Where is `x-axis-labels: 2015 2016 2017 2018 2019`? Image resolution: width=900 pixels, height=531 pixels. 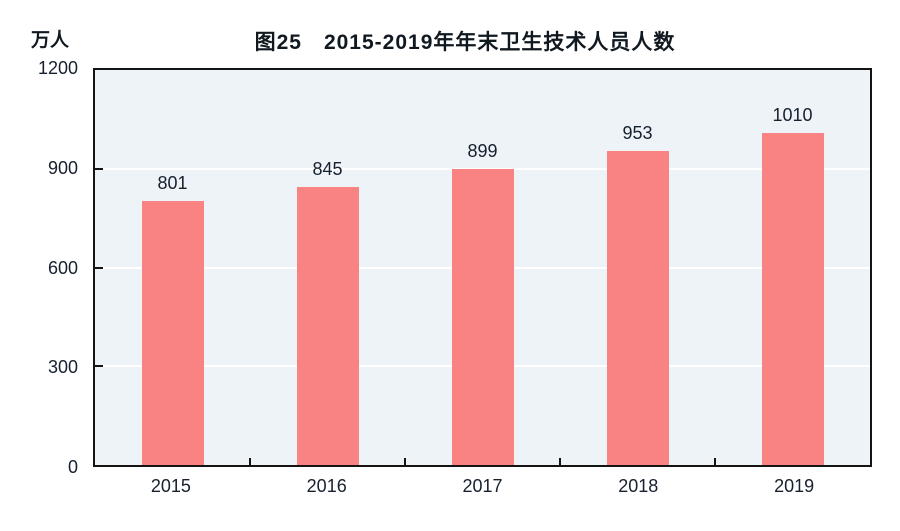 x-axis-labels: 2015 2016 2017 2018 2019 is located at coordinates (482, 486).